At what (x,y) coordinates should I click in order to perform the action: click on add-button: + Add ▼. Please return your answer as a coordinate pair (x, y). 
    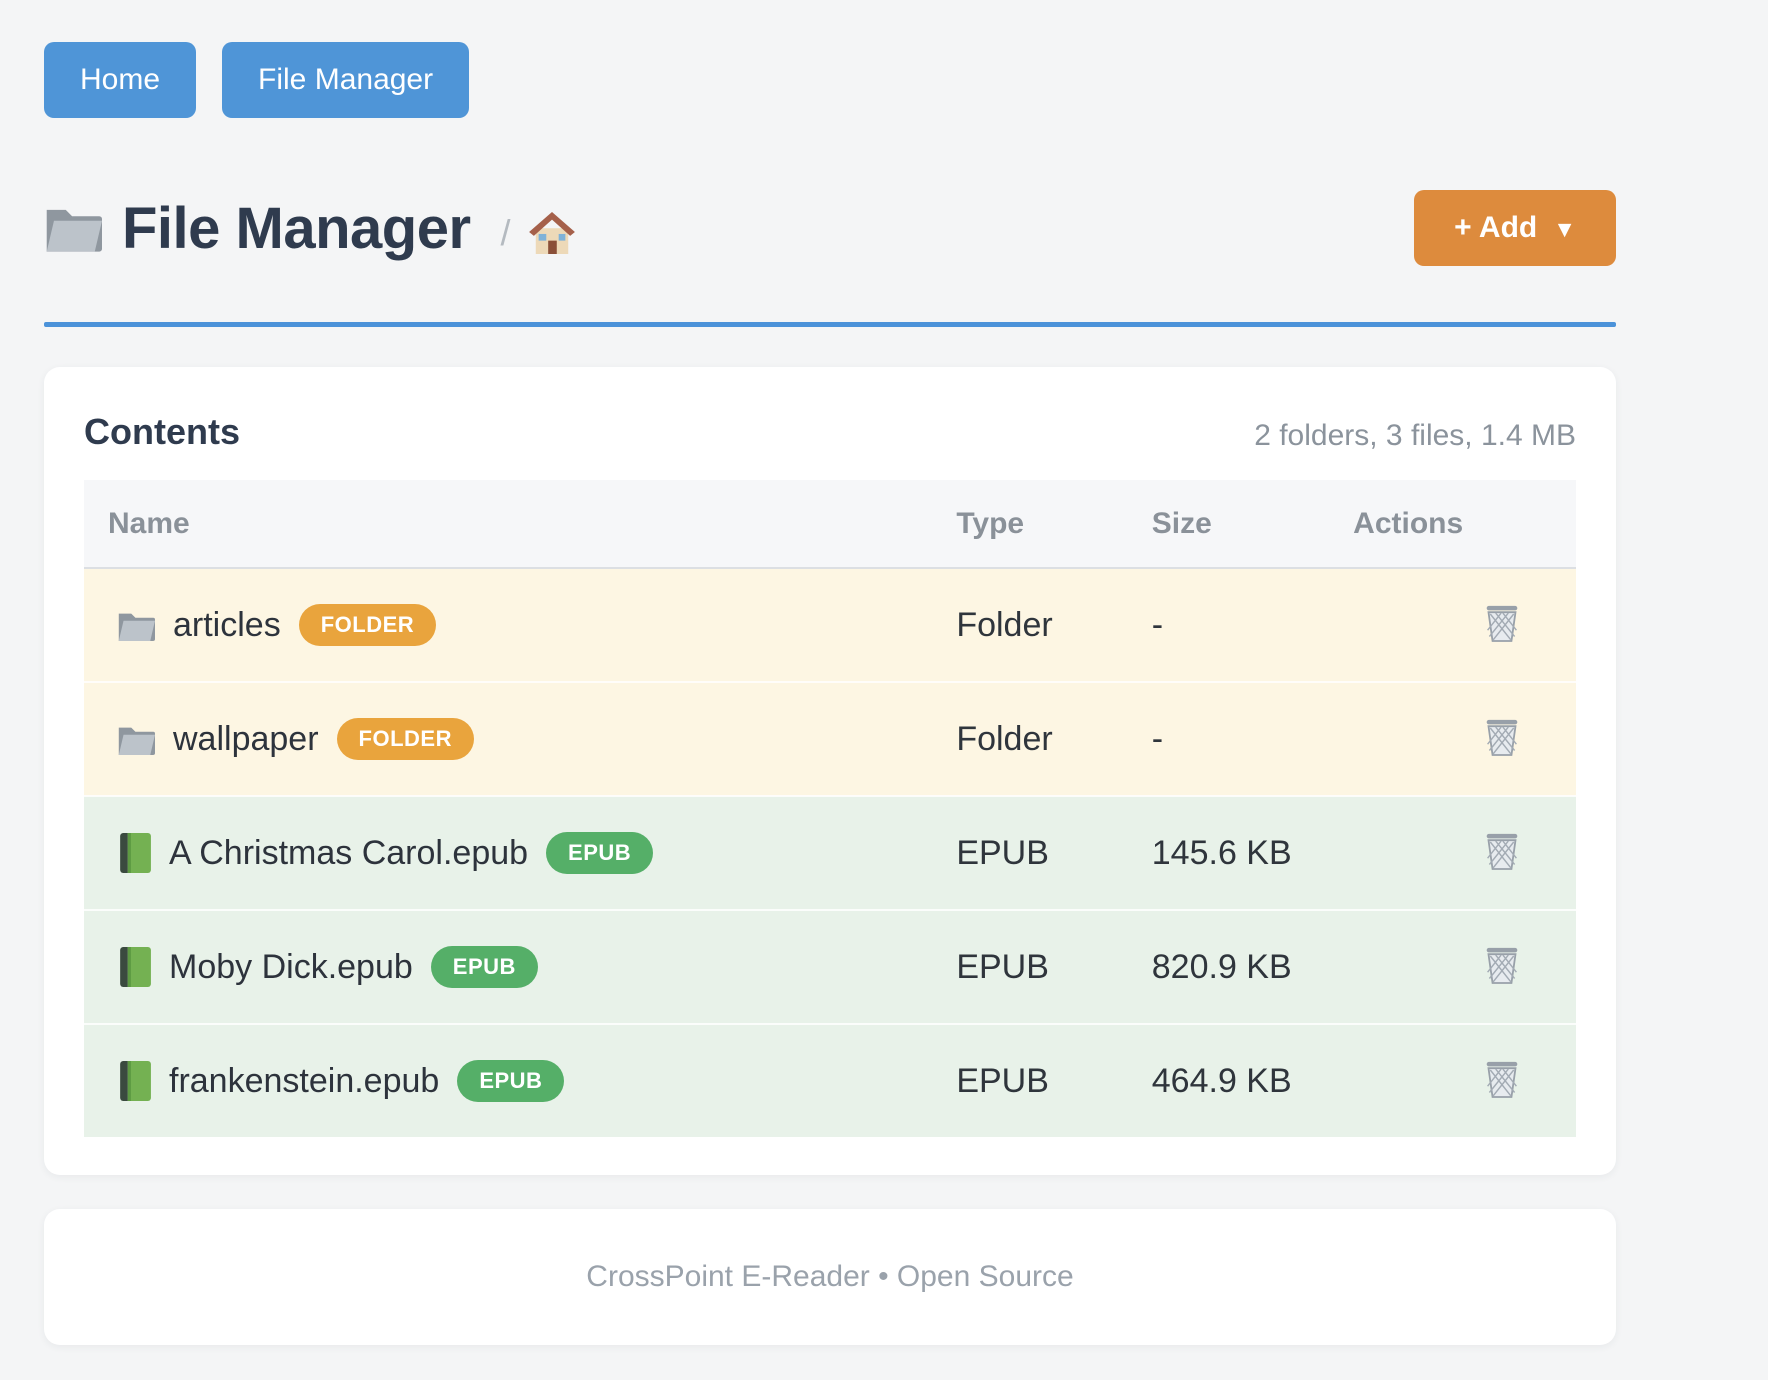
    Looking at the image, I should click on (1515, 228).